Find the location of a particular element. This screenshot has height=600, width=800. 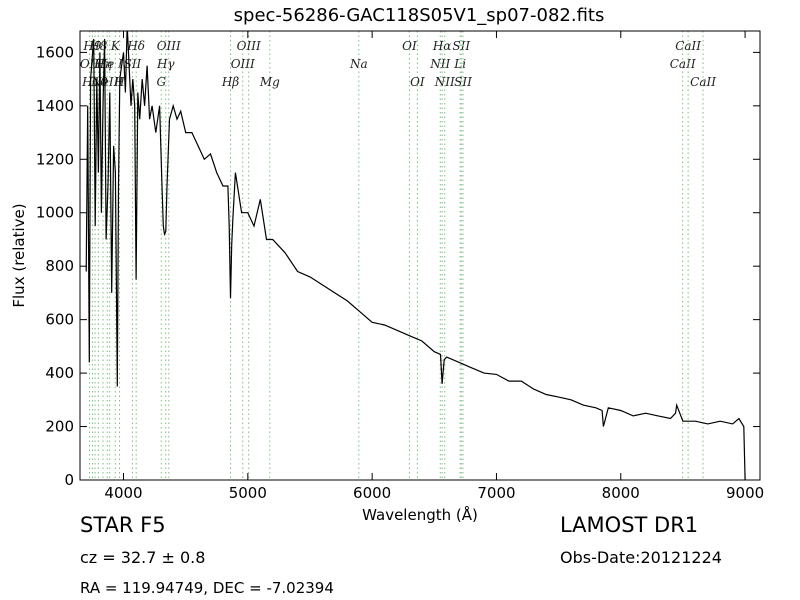

x-tick-label-2: 6000 is located at coordinates (372, 493).